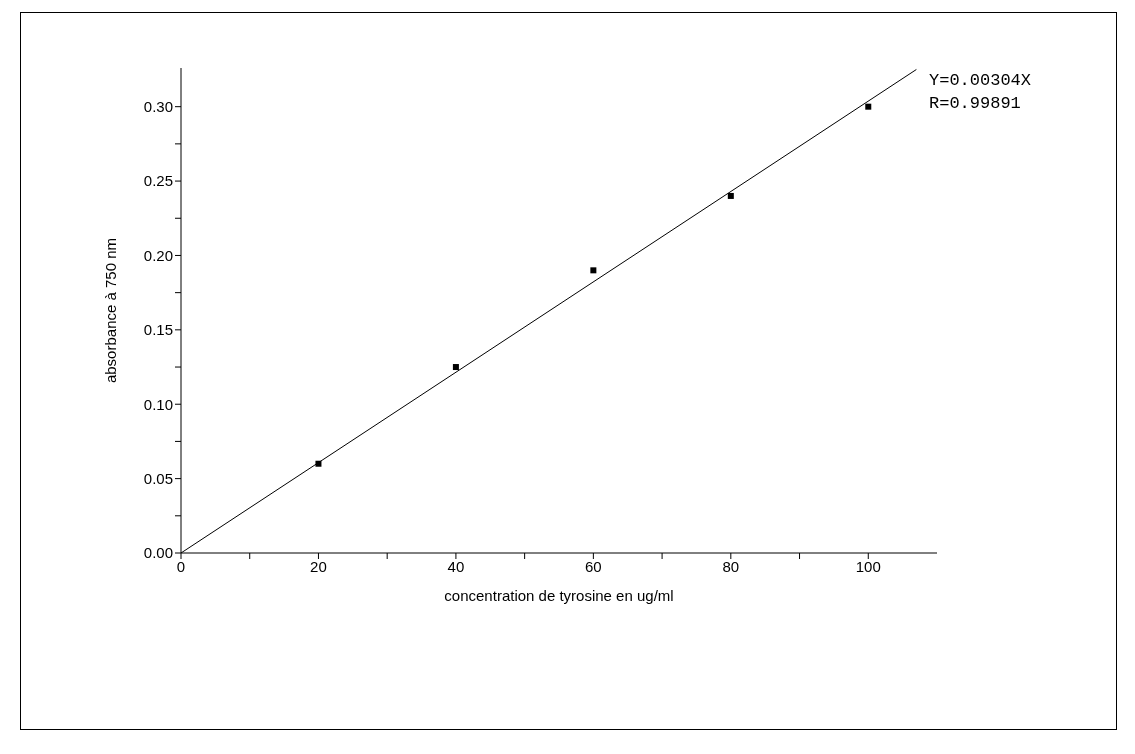  Describe the element at coordinates (158, 478) in the screenshot. I see `y-tick-label: 0.05` at that location.